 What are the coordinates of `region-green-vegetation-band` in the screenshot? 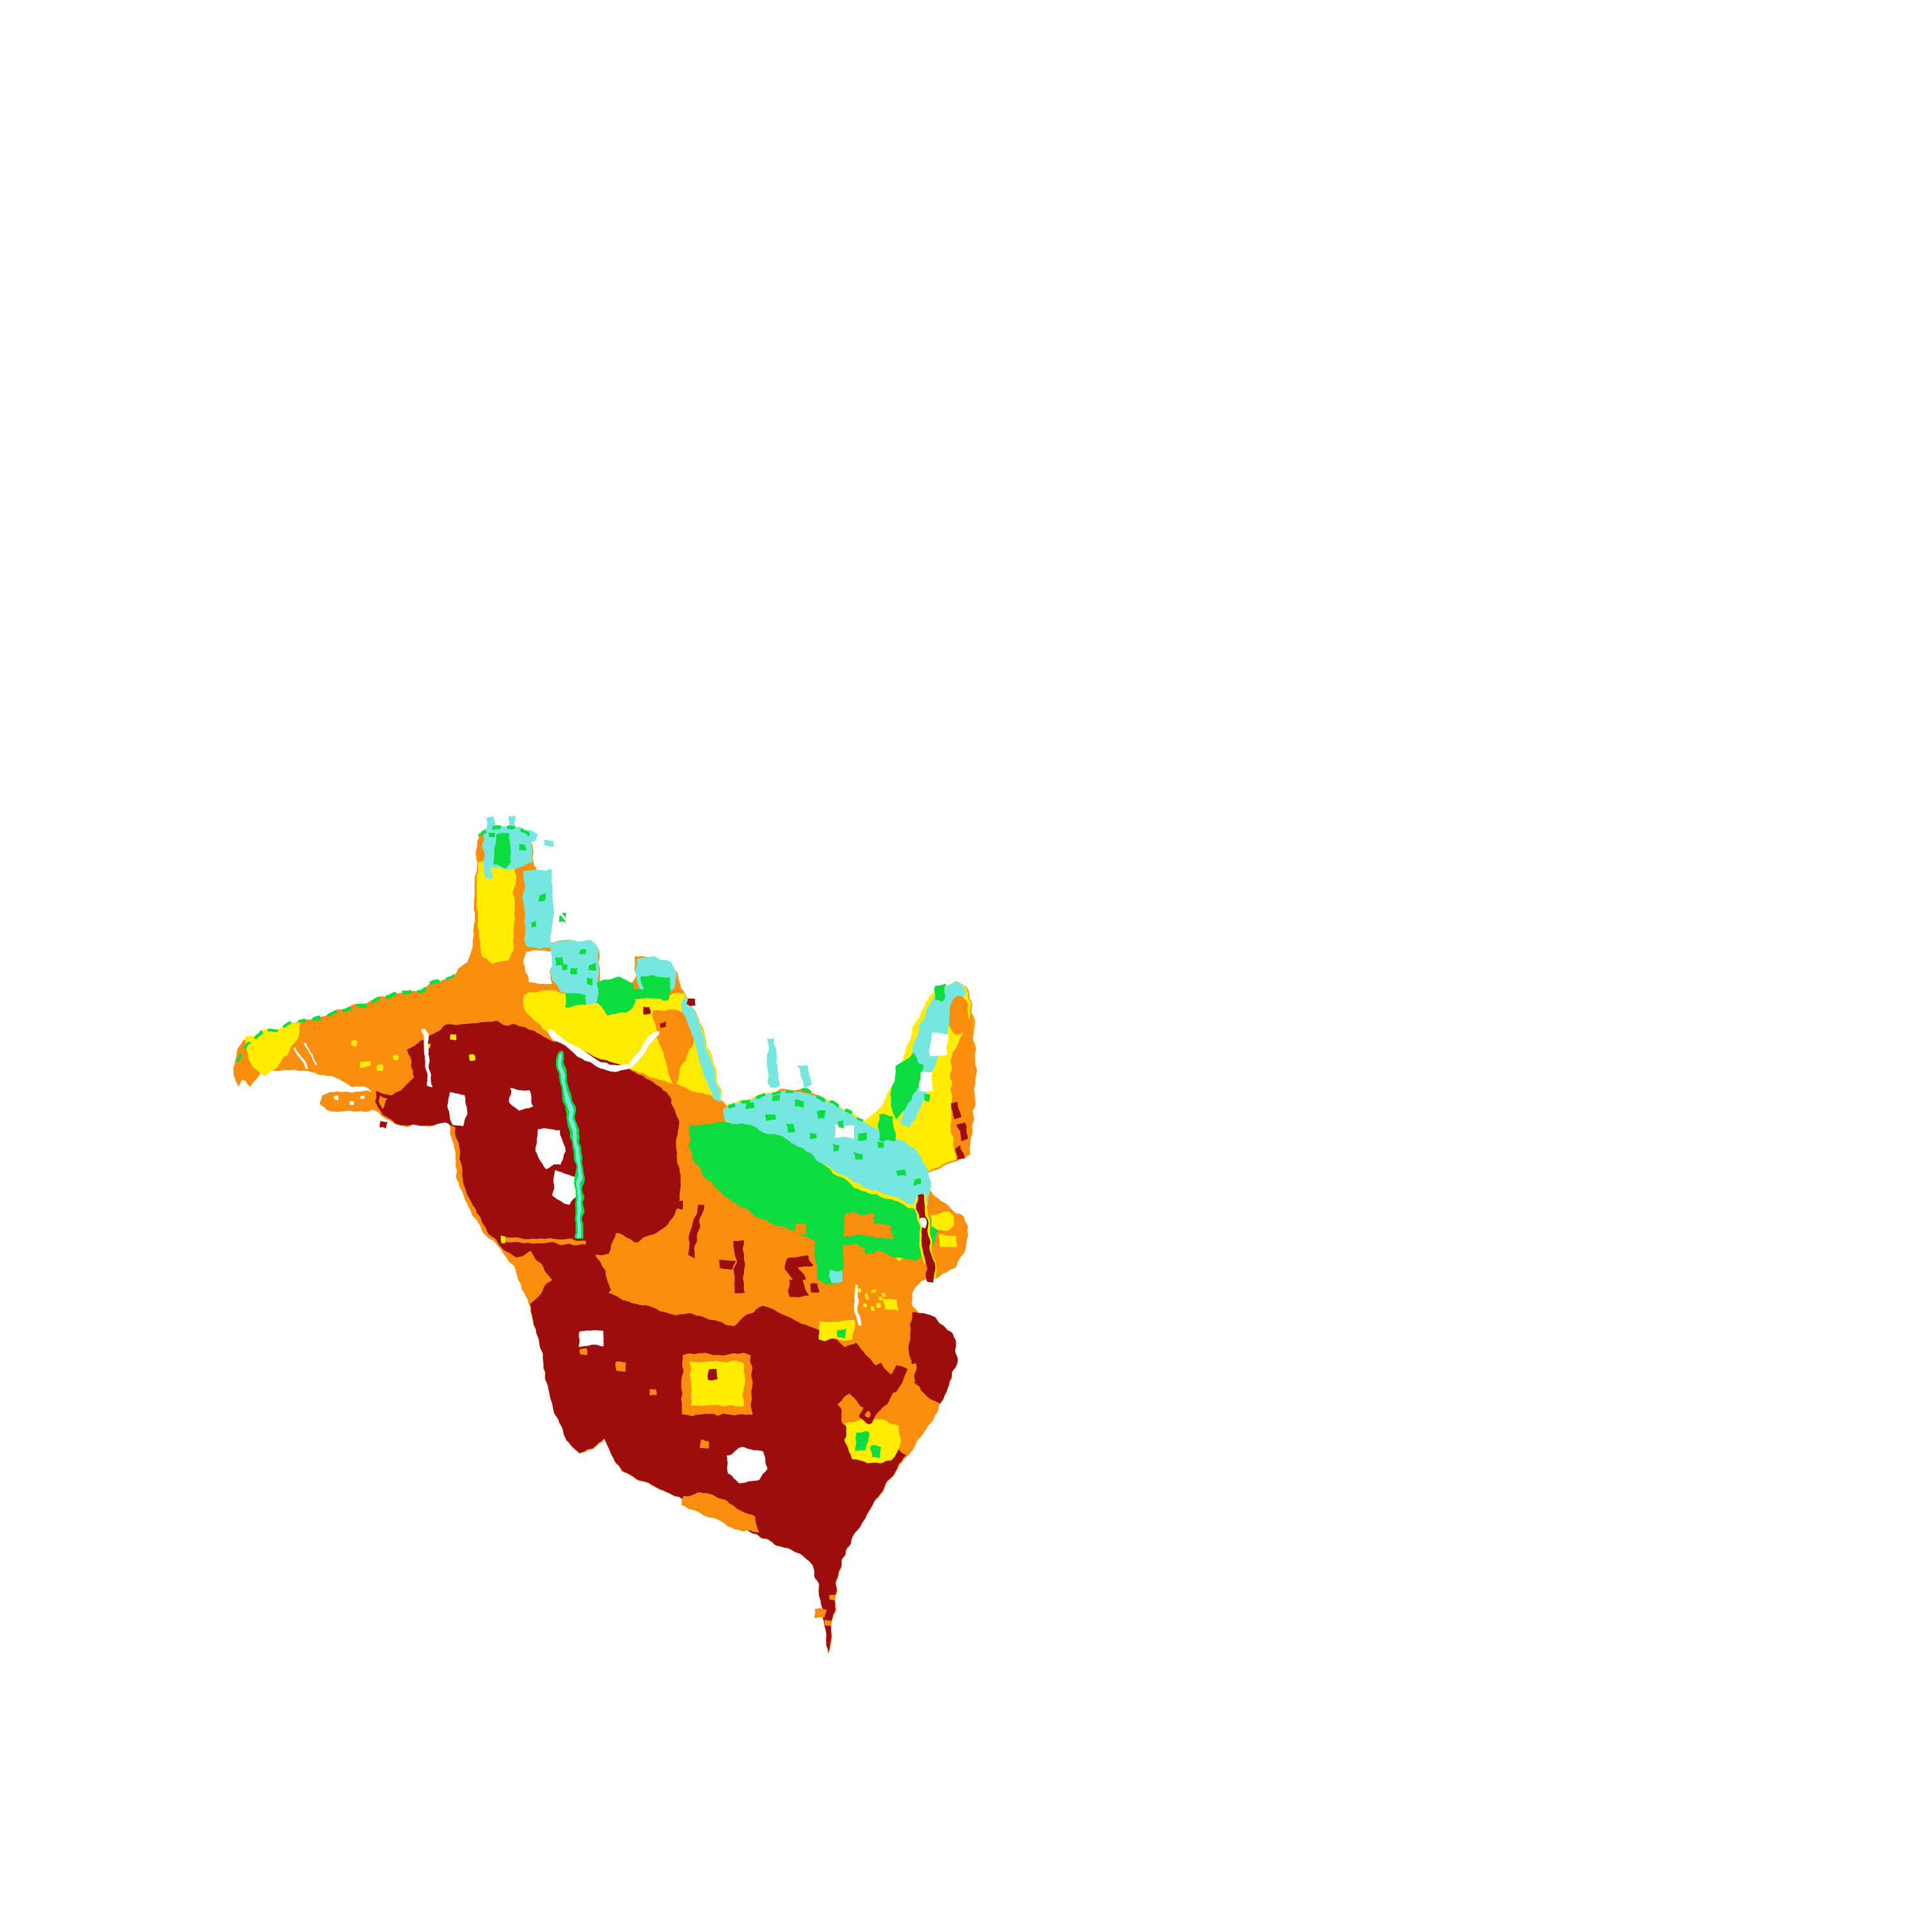 It's located at (760, 1134).